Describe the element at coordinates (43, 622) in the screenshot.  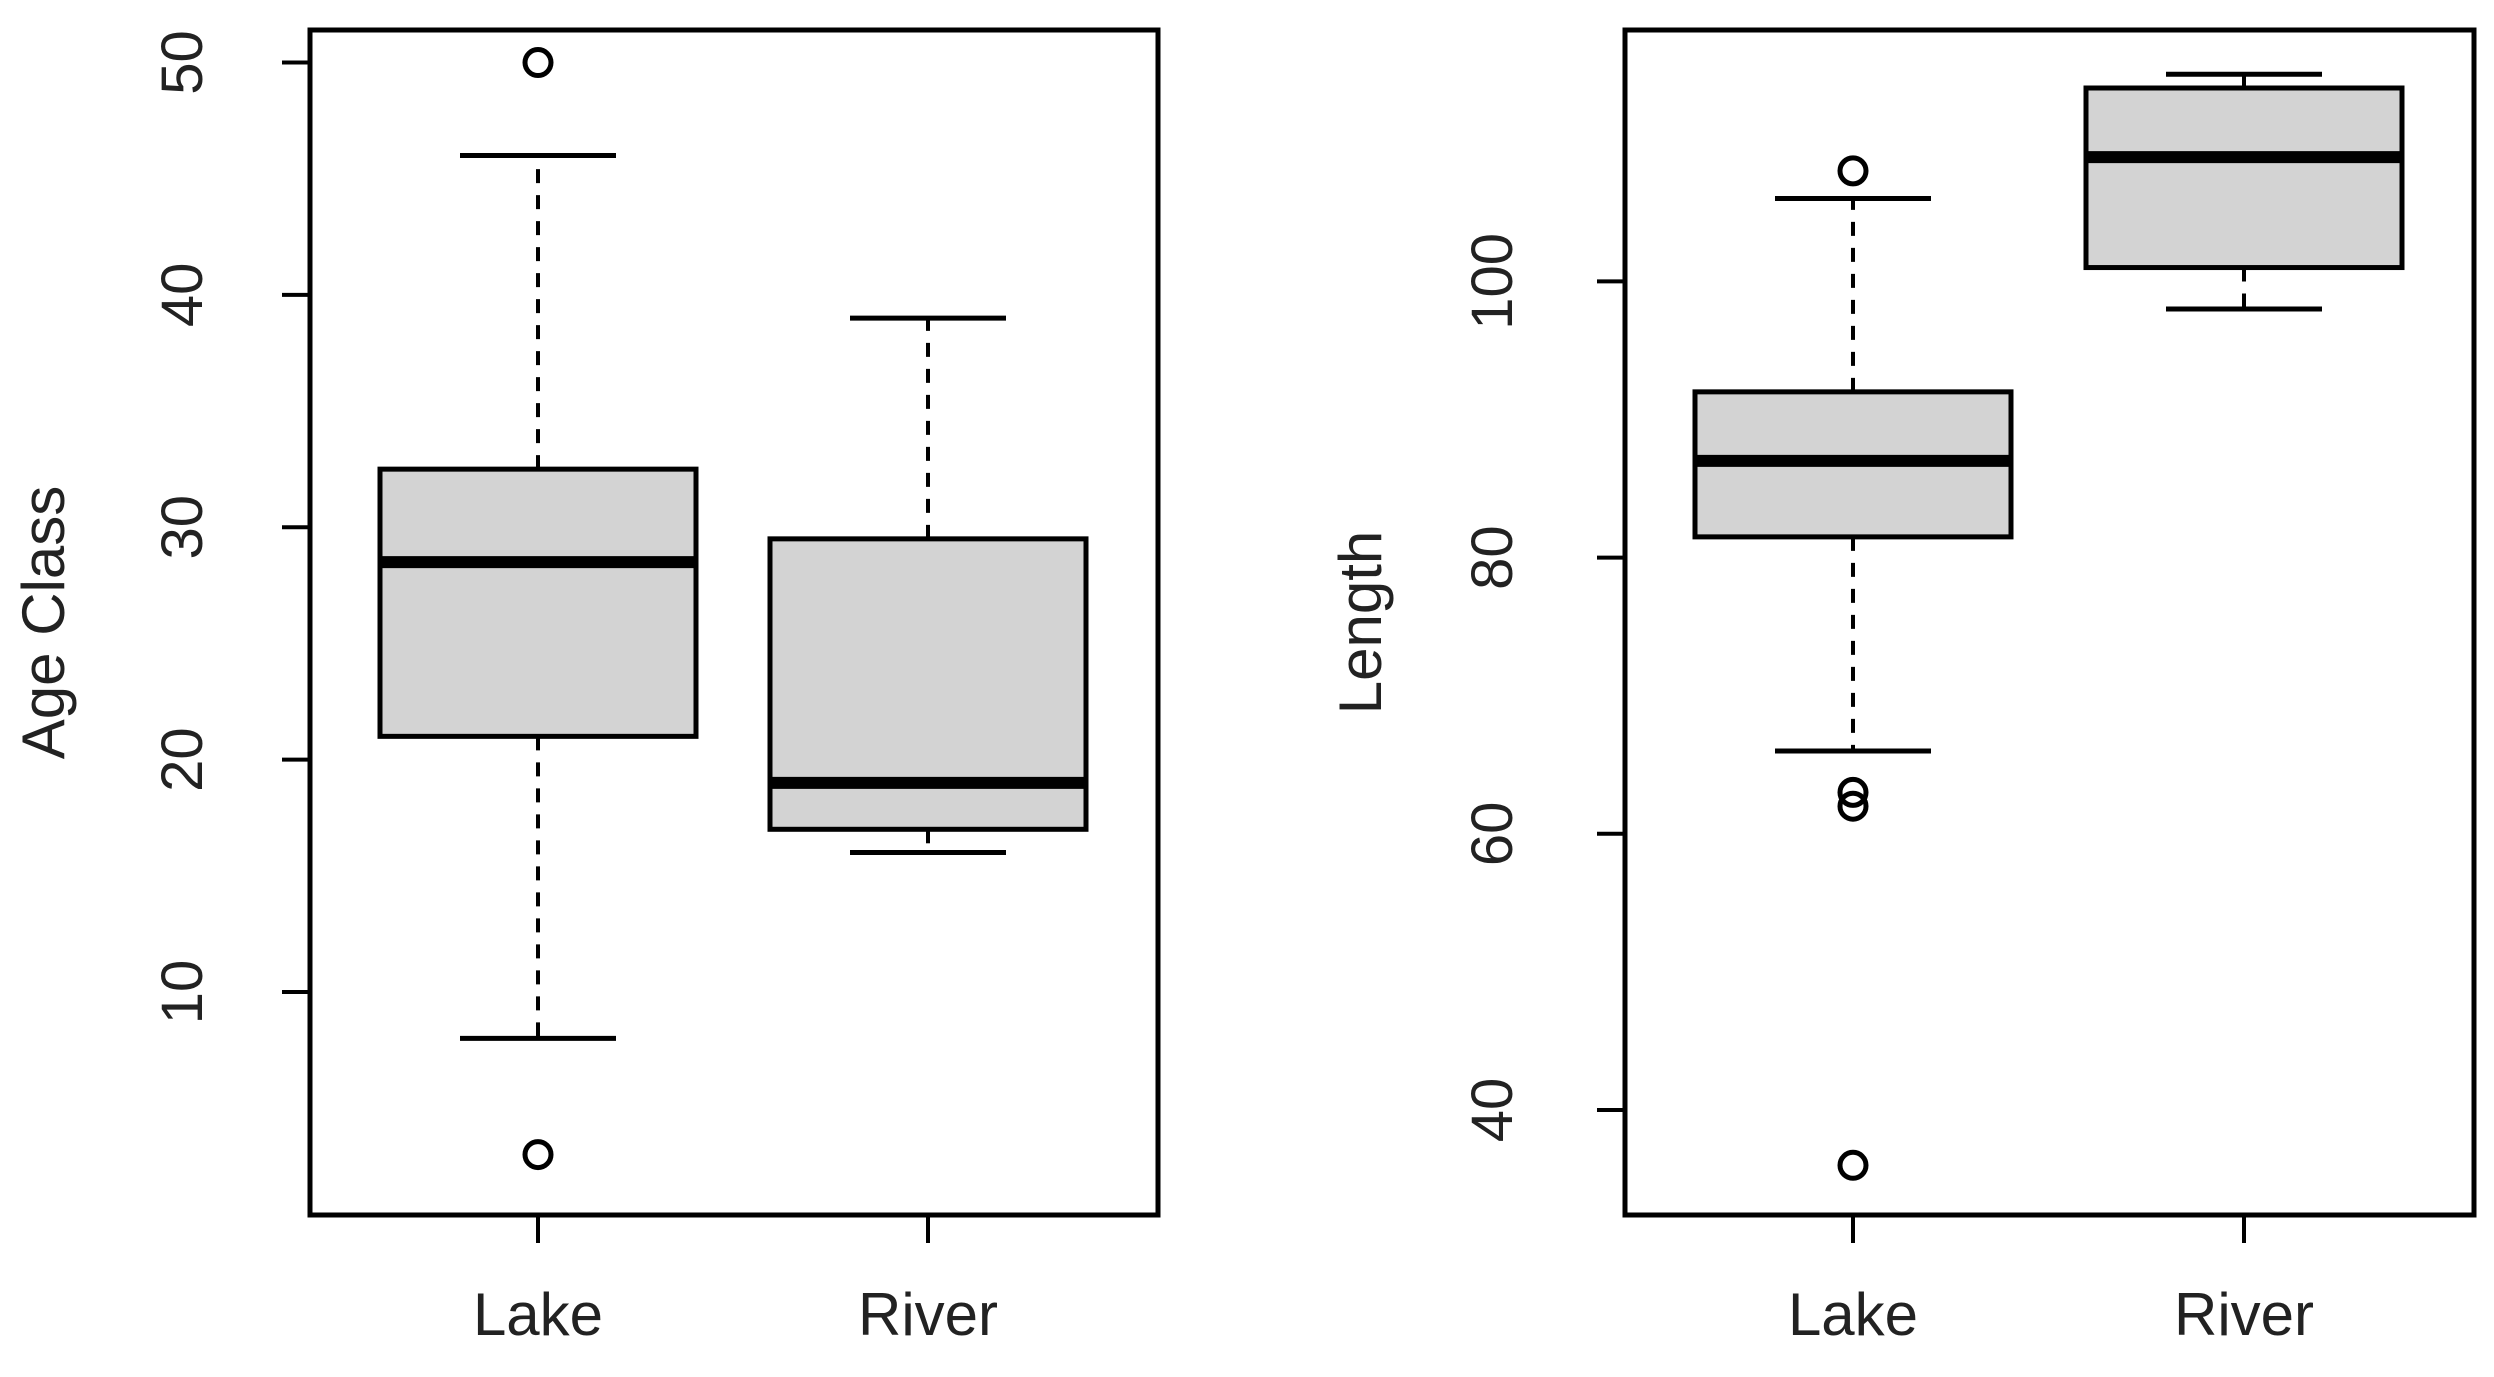
I see `y-axis-title: Age Class` at that location.